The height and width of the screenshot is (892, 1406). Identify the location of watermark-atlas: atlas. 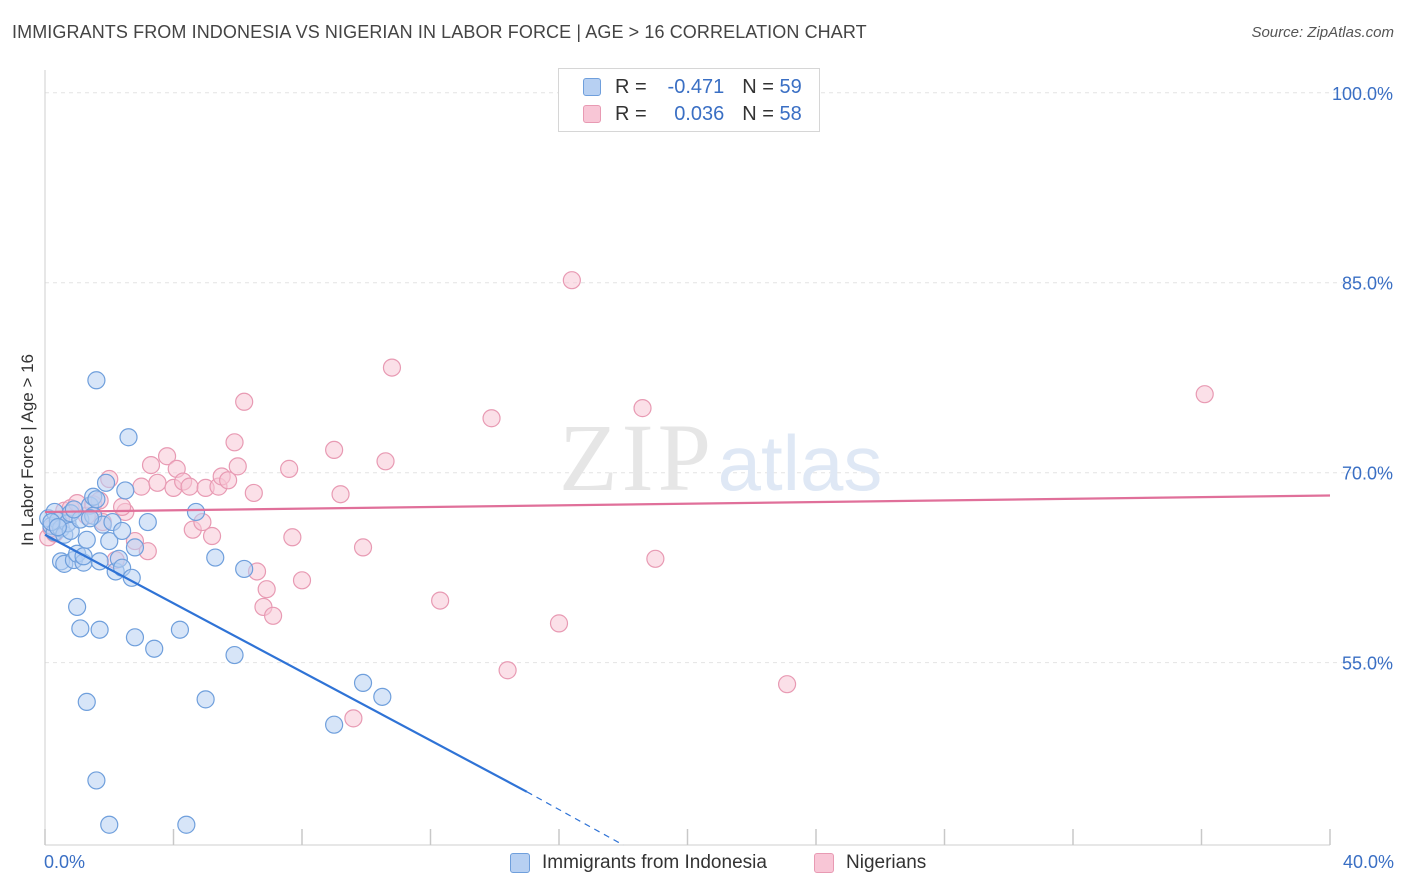
(800, 463).